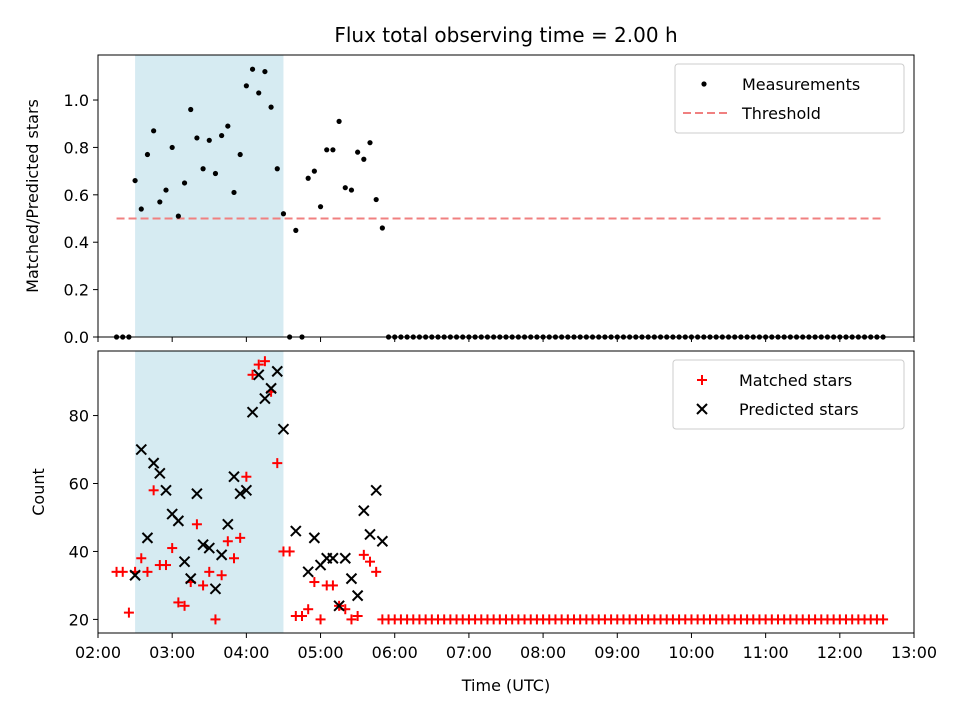 This screenshot has height=720, width=960. What do you see at coordinates (38, 492) in the screenshot?
I see `bottom-y-axis-label: Count` at bounding box center [38, 492].